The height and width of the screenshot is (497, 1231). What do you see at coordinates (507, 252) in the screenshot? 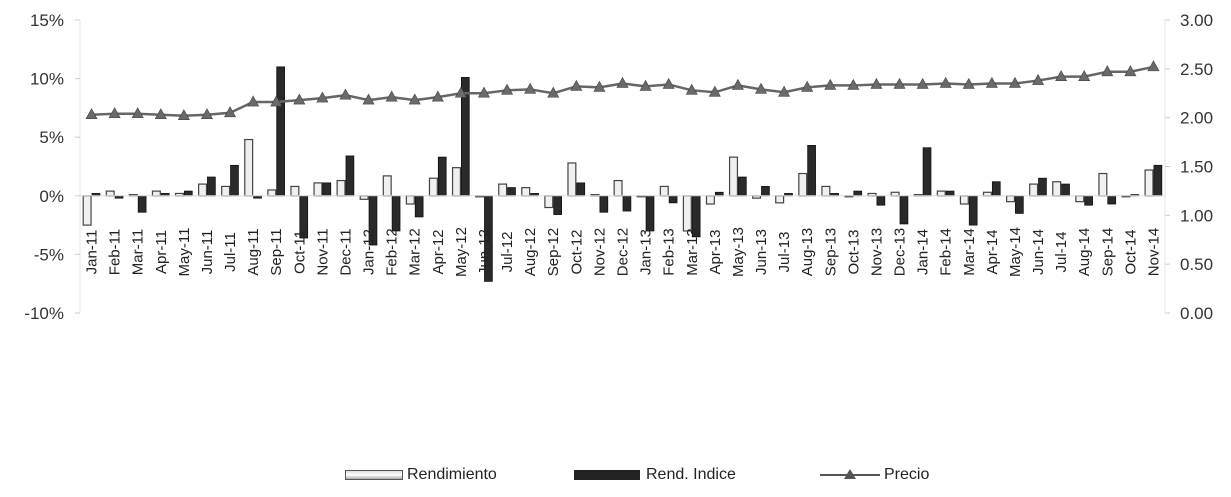
I see `x-tick-label: Jul-12` at bounding box center [507, 252].